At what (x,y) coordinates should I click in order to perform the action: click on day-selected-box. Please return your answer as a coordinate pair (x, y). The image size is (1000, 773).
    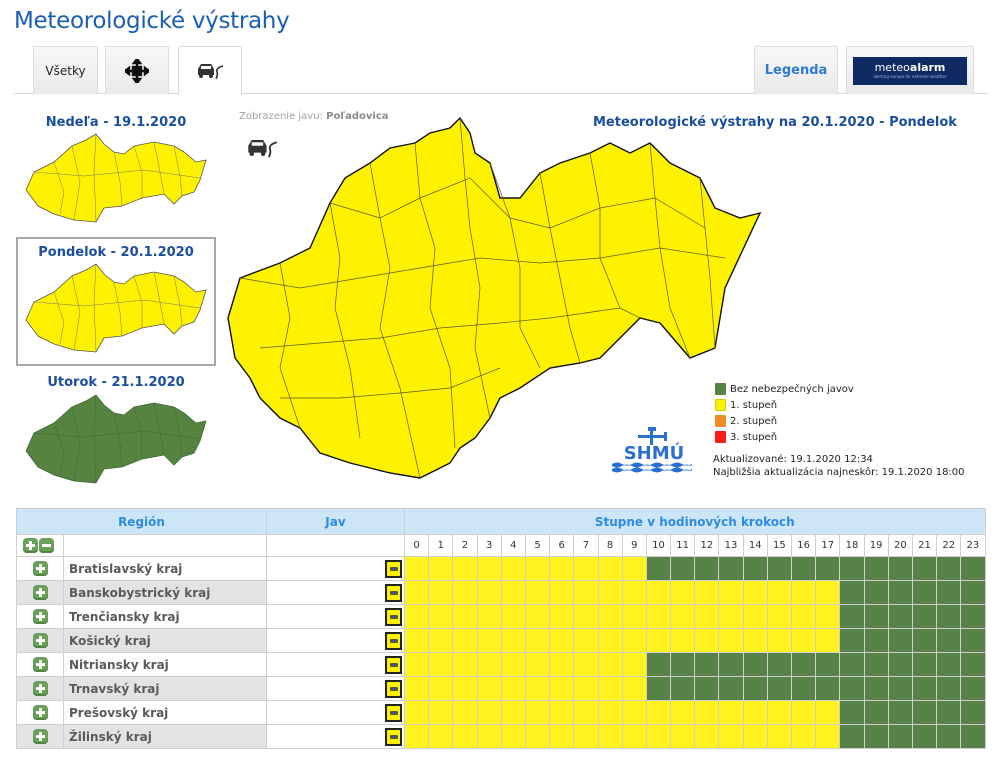
    Looking at the image, I should click on (116, 301).